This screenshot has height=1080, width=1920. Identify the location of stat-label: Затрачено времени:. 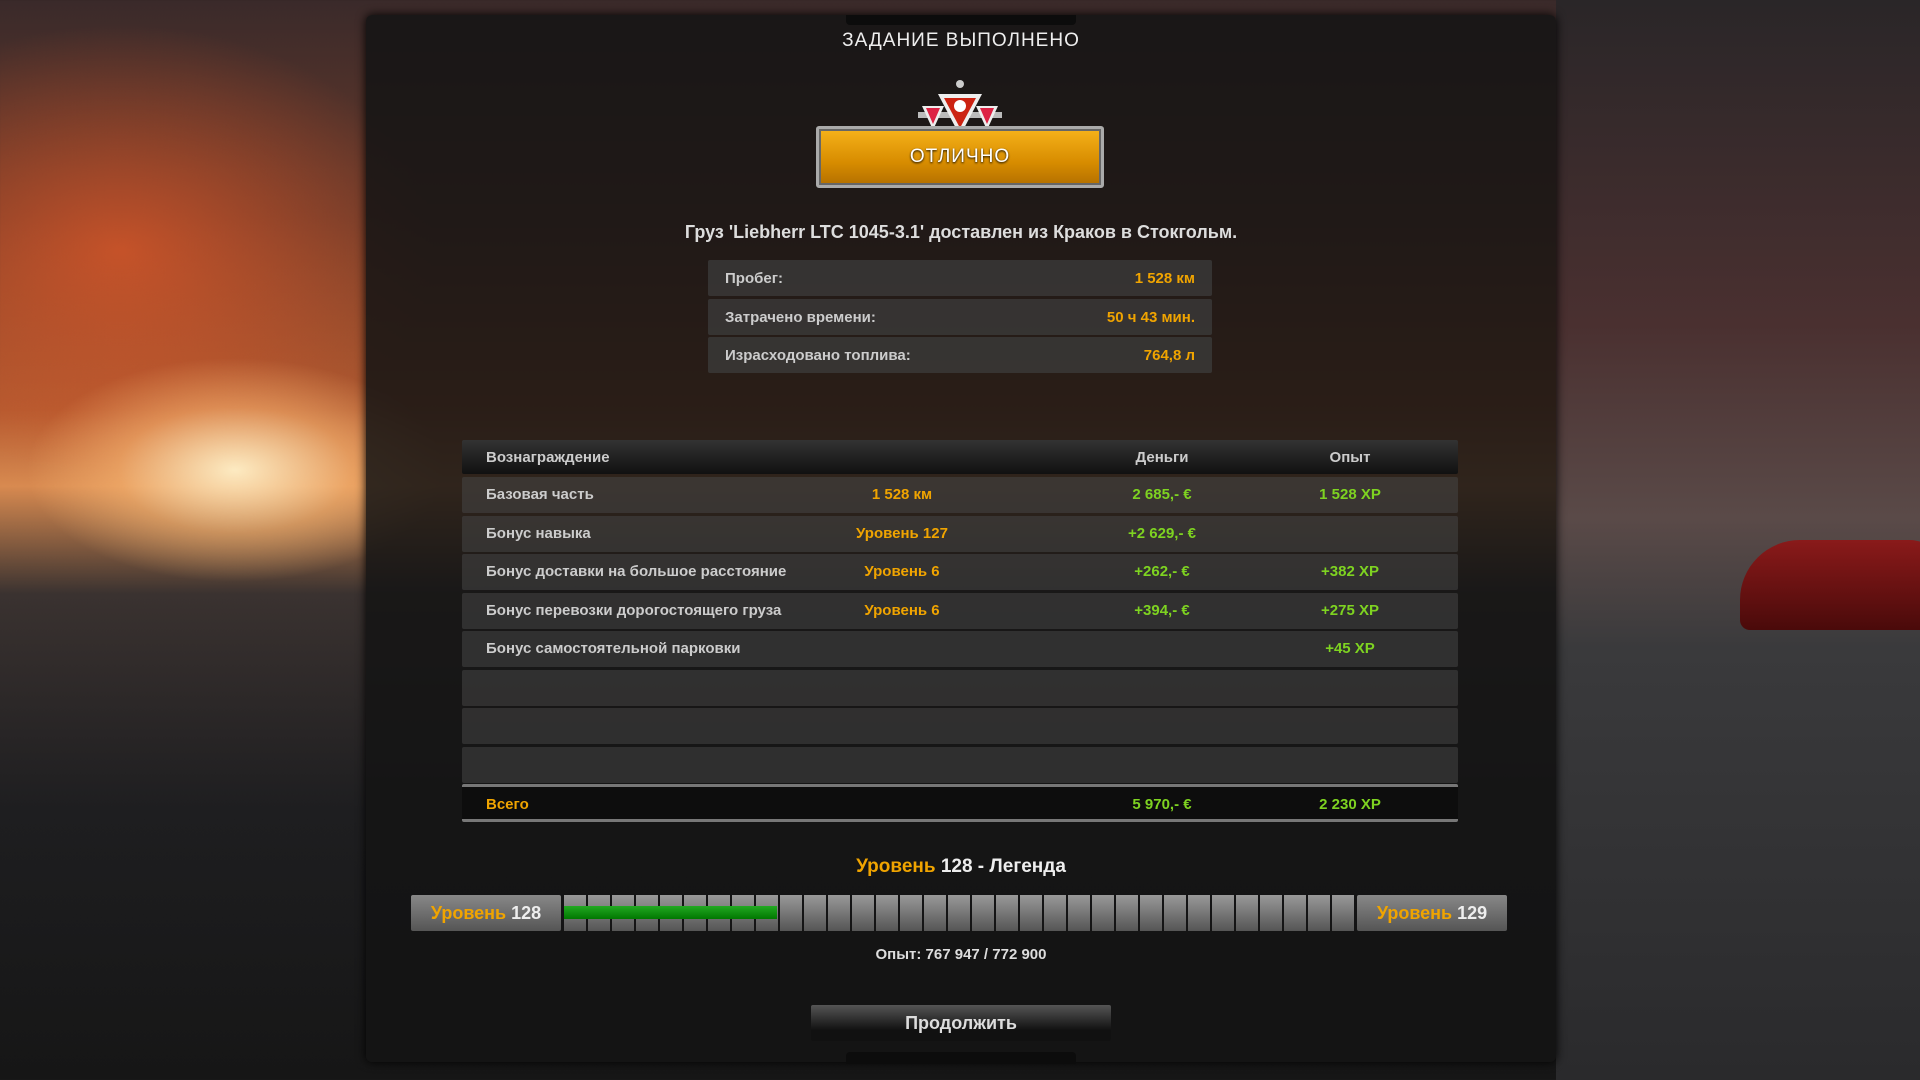
(800, 317).